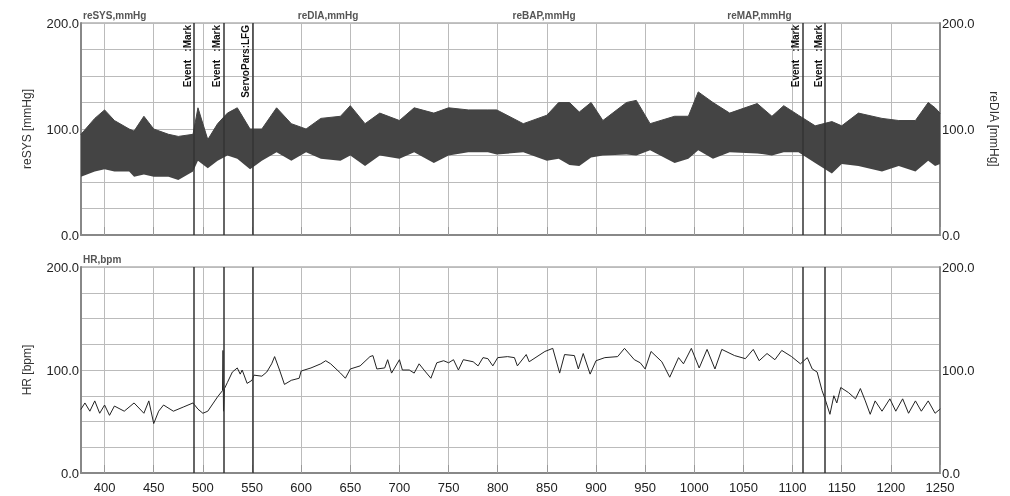  I want to click on x-tick-label: 1100, so click(792, 487).